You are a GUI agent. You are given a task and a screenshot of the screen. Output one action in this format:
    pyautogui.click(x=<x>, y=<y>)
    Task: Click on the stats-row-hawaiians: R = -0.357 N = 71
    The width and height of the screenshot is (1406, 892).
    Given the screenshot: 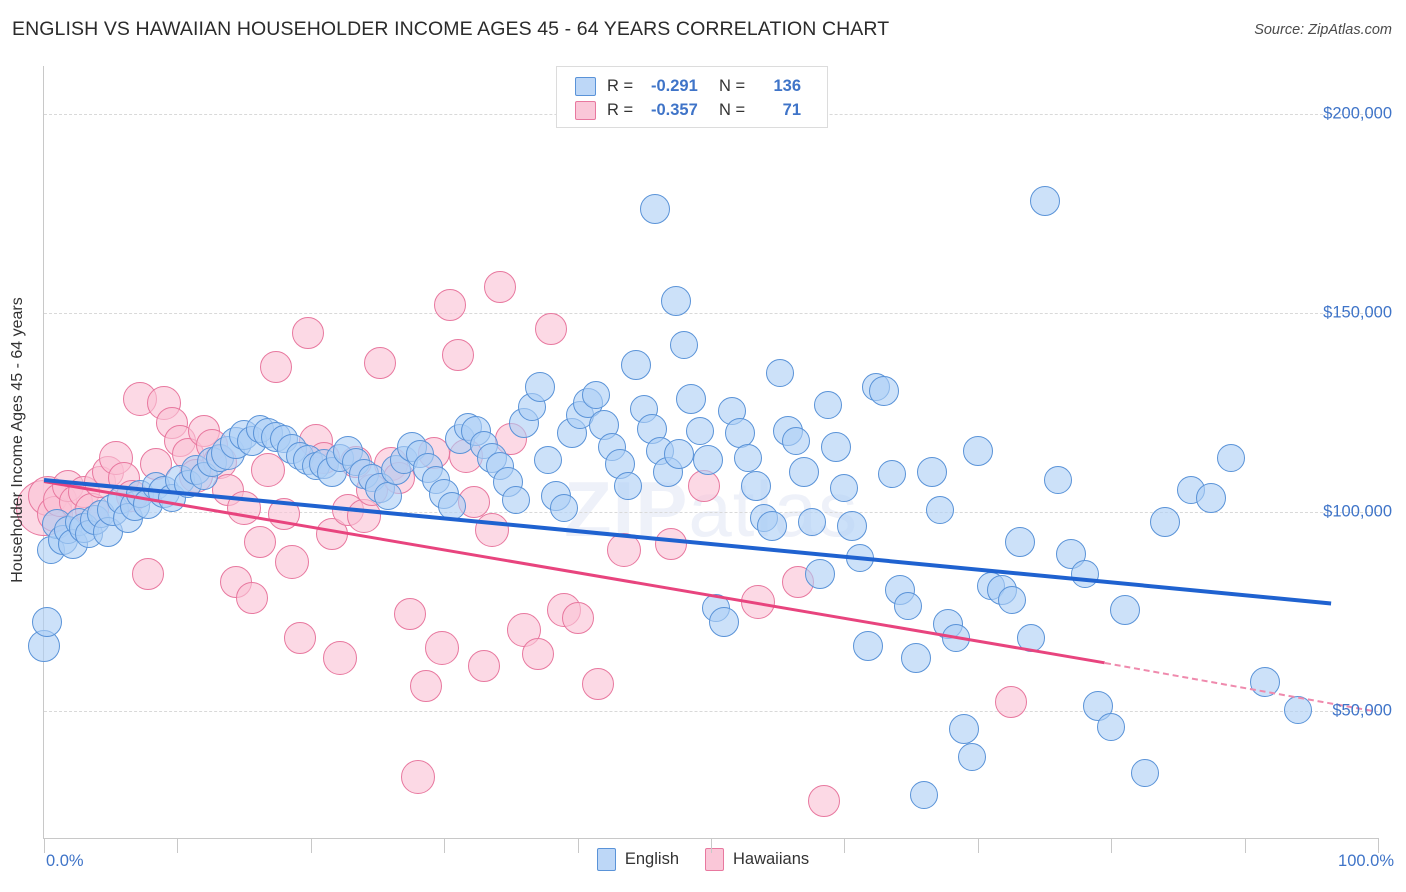 What is the action you would take?
    pyautogui.click(x=692, y=110)
    